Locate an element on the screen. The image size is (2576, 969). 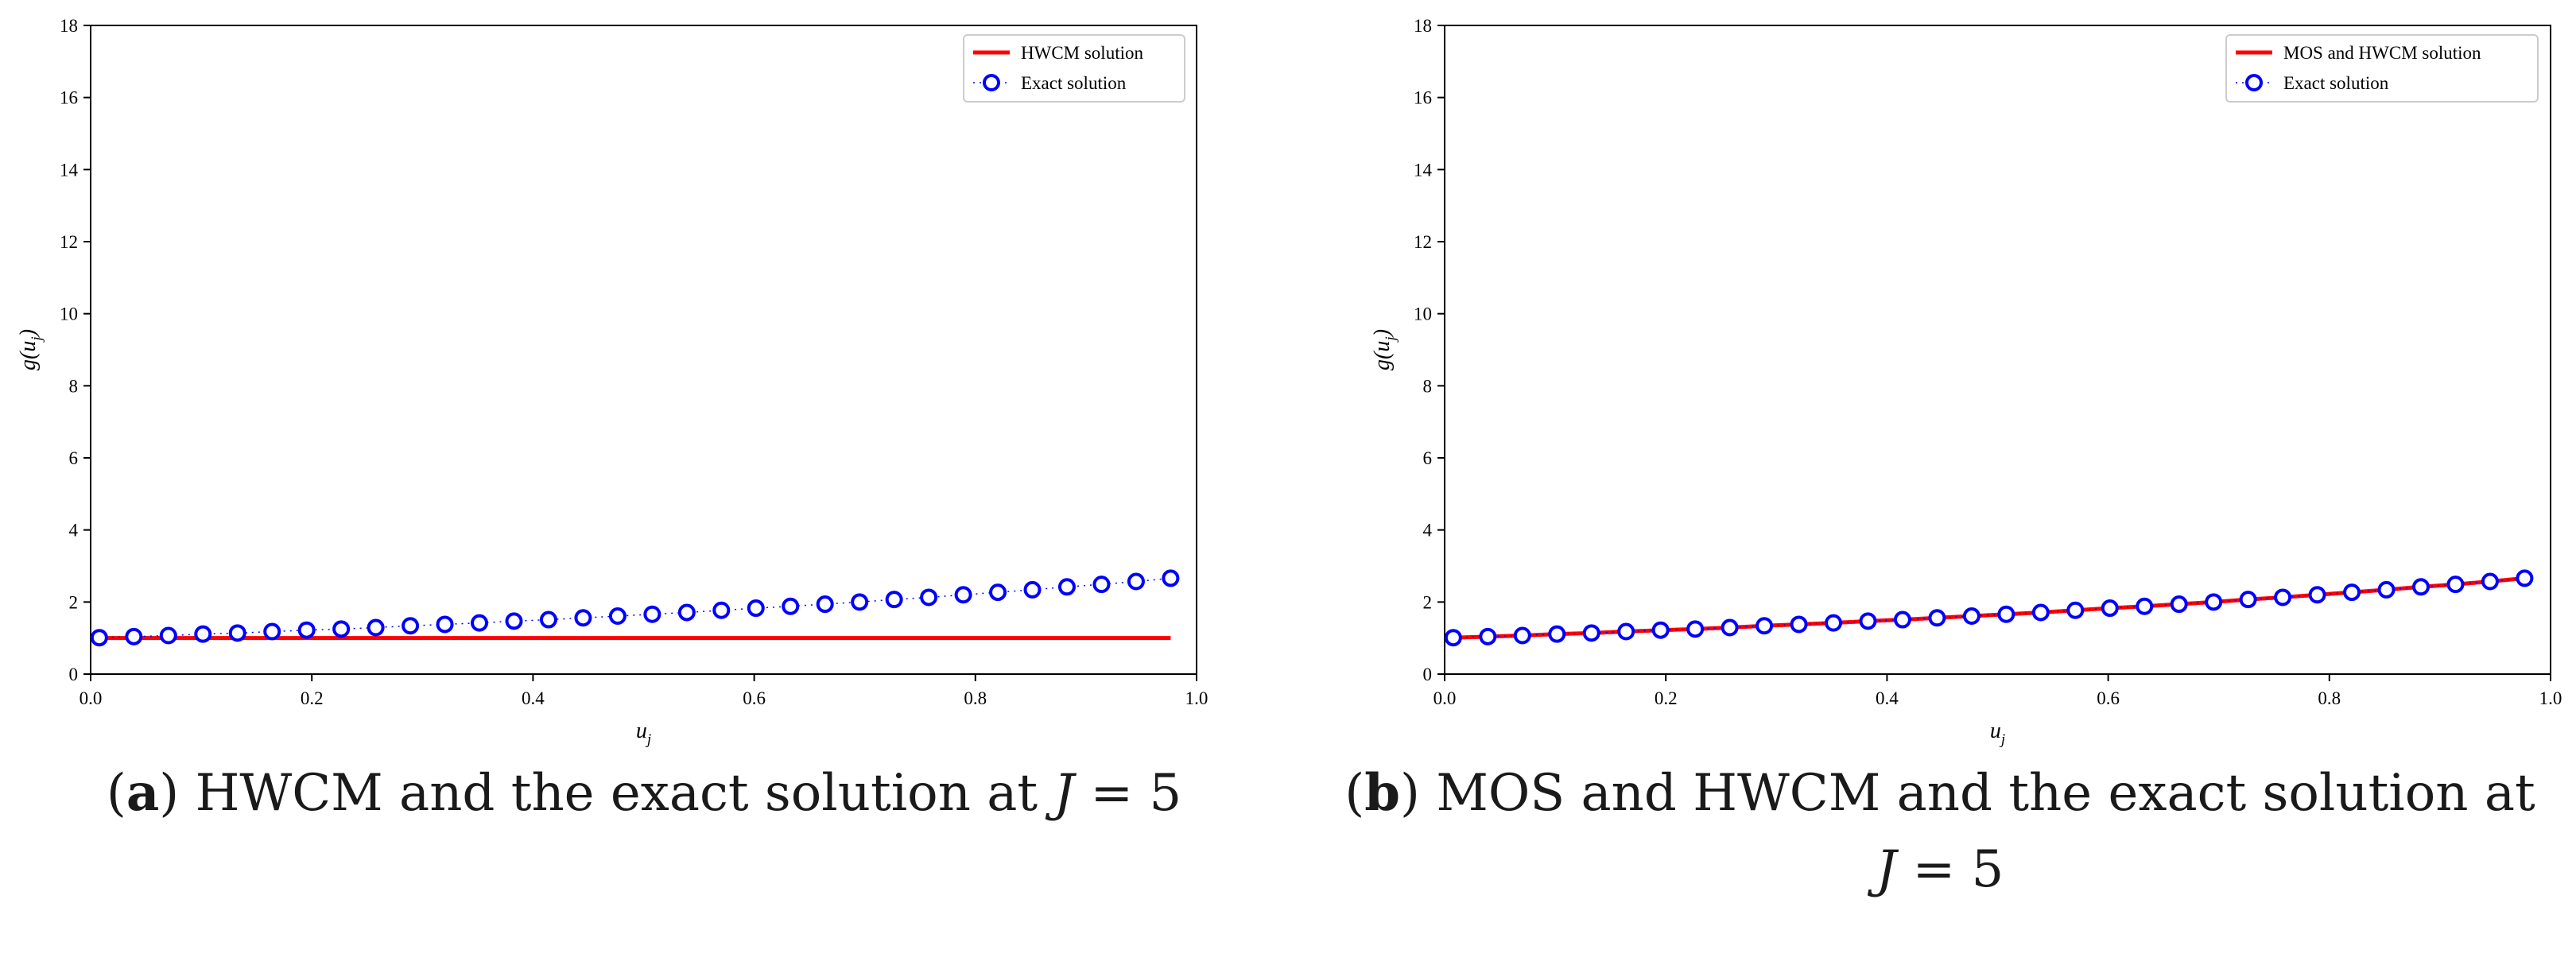
caption-a: (a) HWCM and the exact solution at J = 5 is located at coordinates (644, 793).